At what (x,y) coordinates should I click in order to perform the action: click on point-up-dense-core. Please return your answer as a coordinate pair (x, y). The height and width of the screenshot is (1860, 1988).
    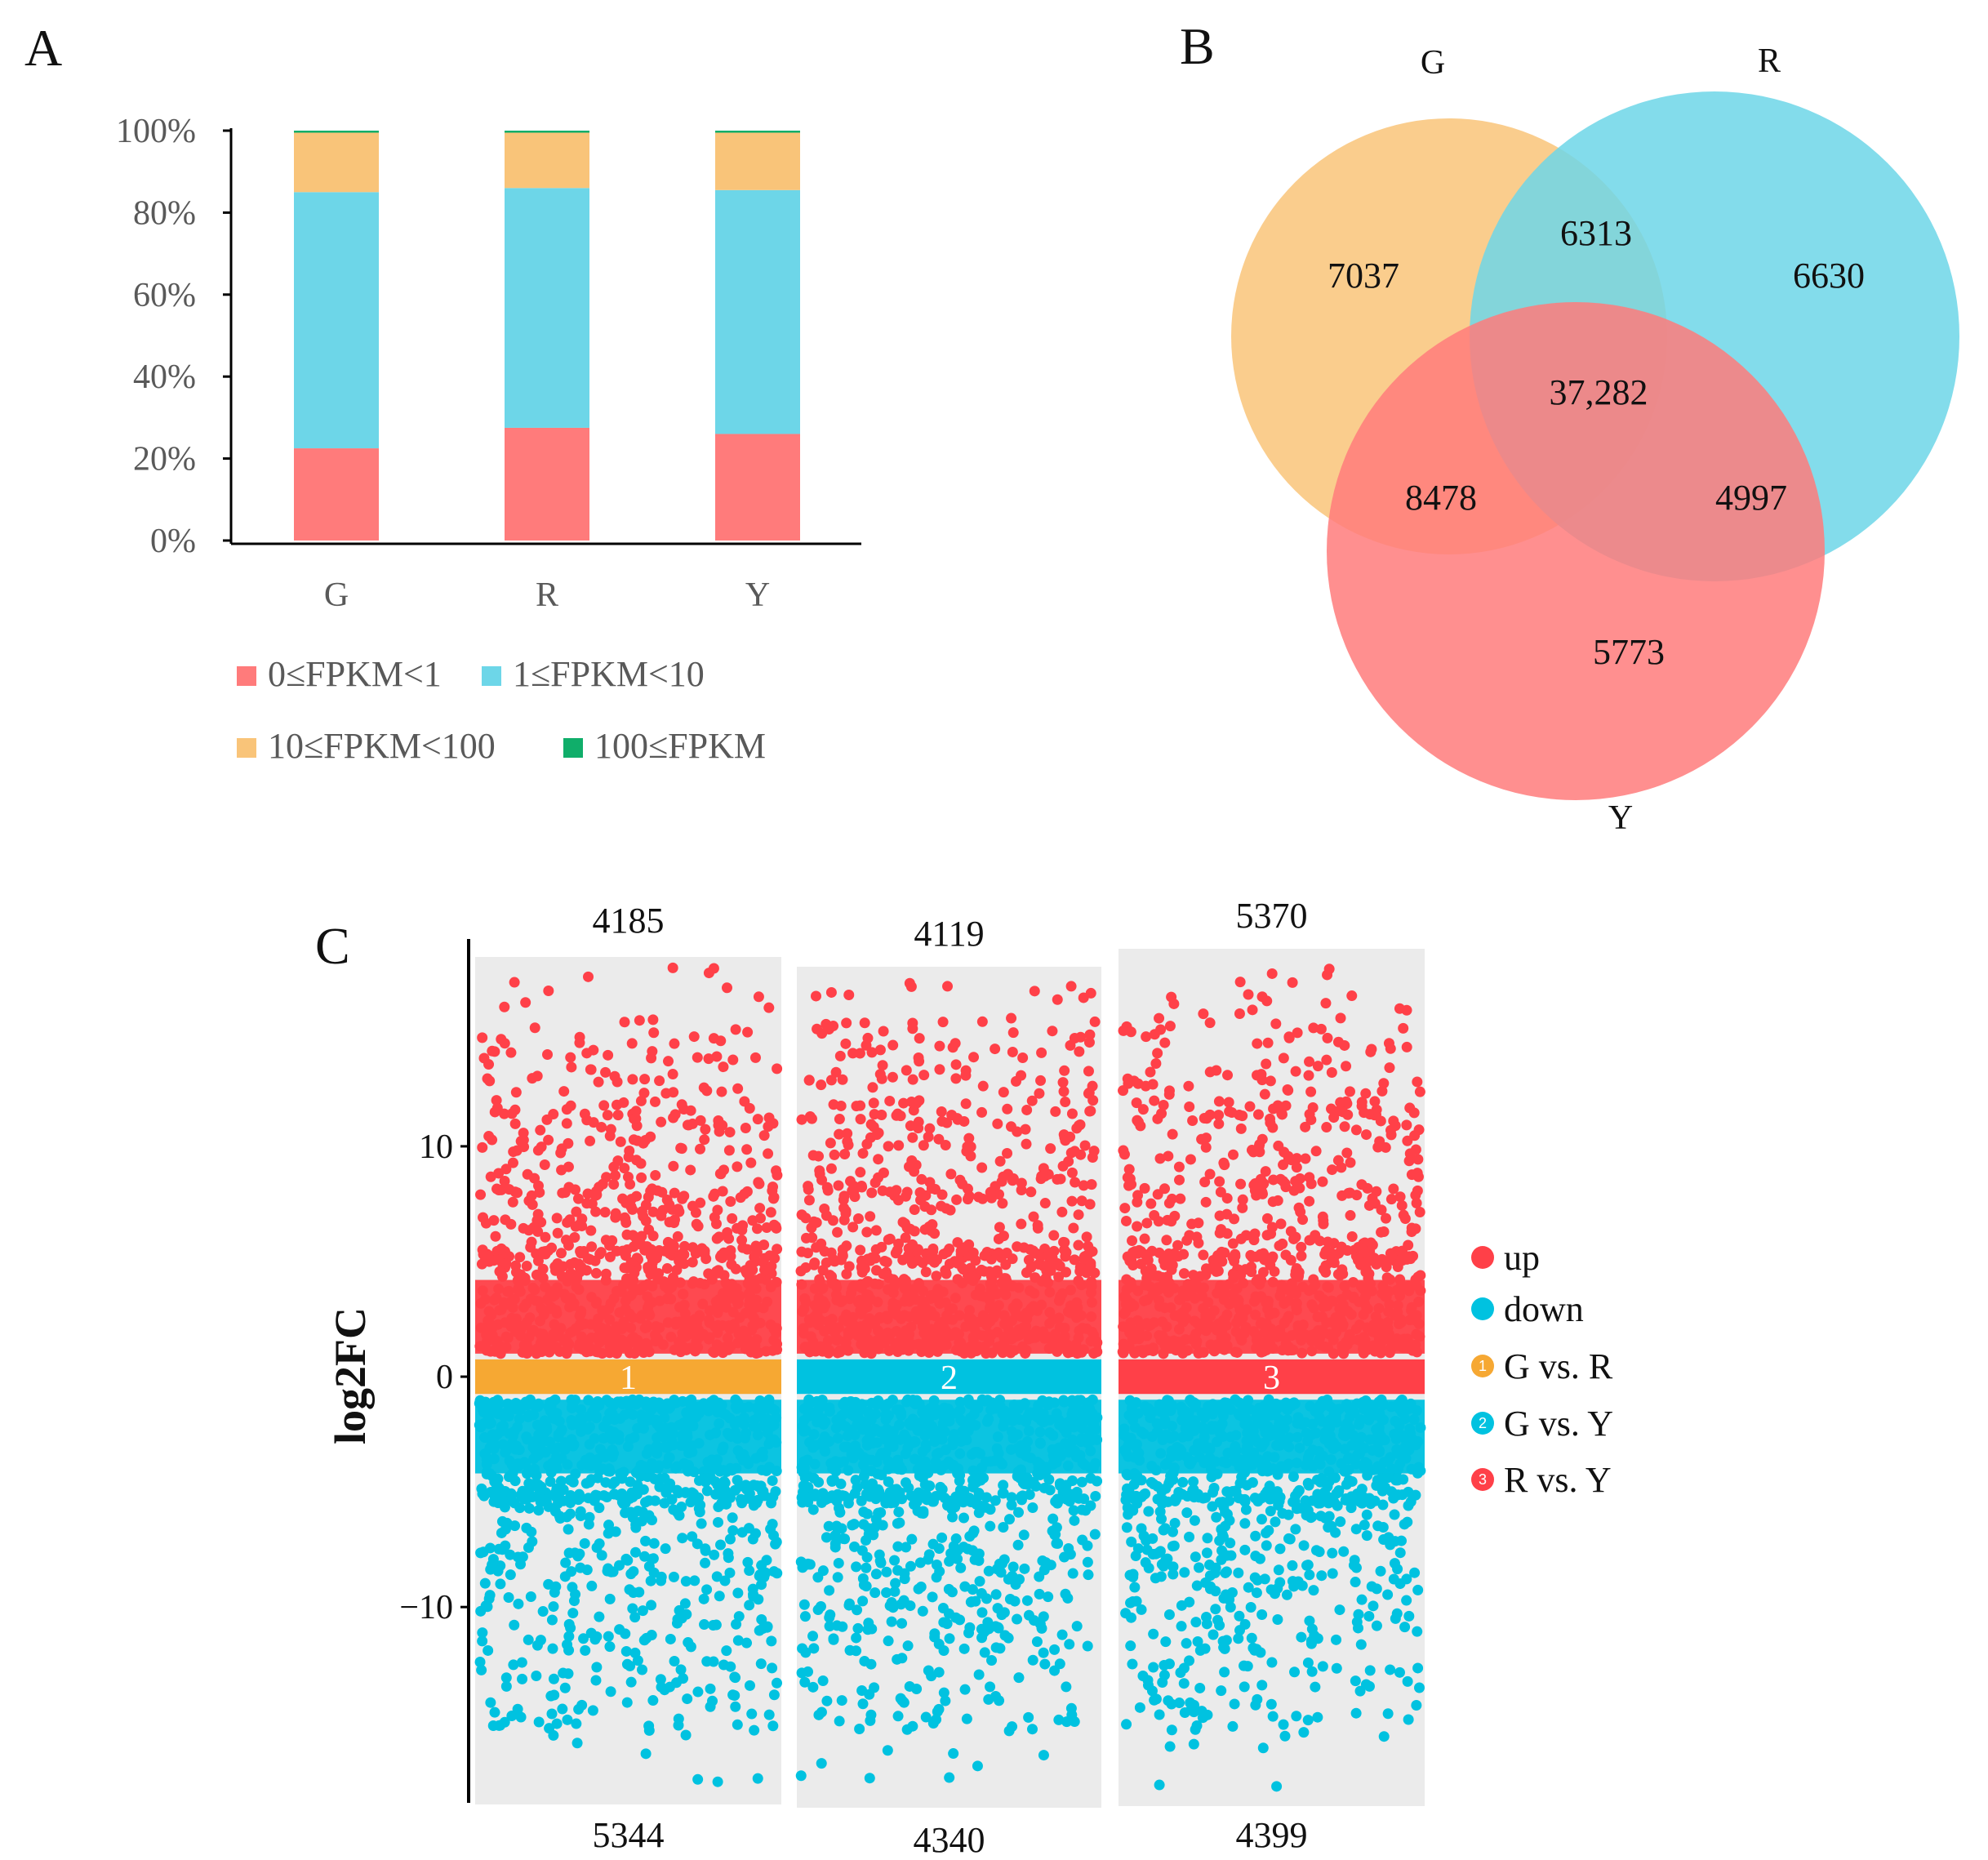
    Looking at the image, I should click on (628, 1316).